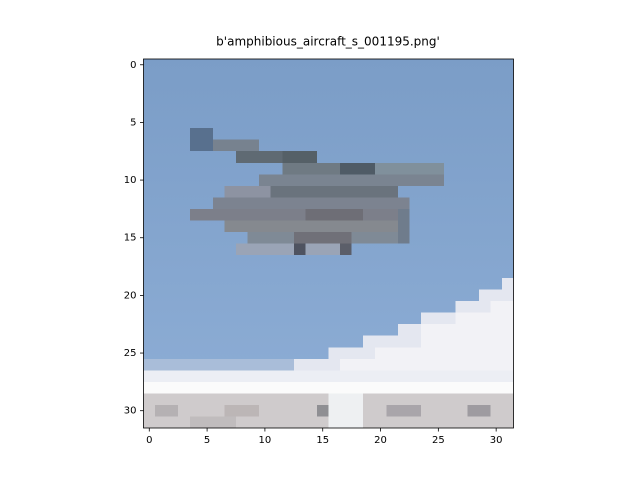  Describe the element at coordinates (130, 411) in the screenshot. I see `y-tick-label: 30` at that location.